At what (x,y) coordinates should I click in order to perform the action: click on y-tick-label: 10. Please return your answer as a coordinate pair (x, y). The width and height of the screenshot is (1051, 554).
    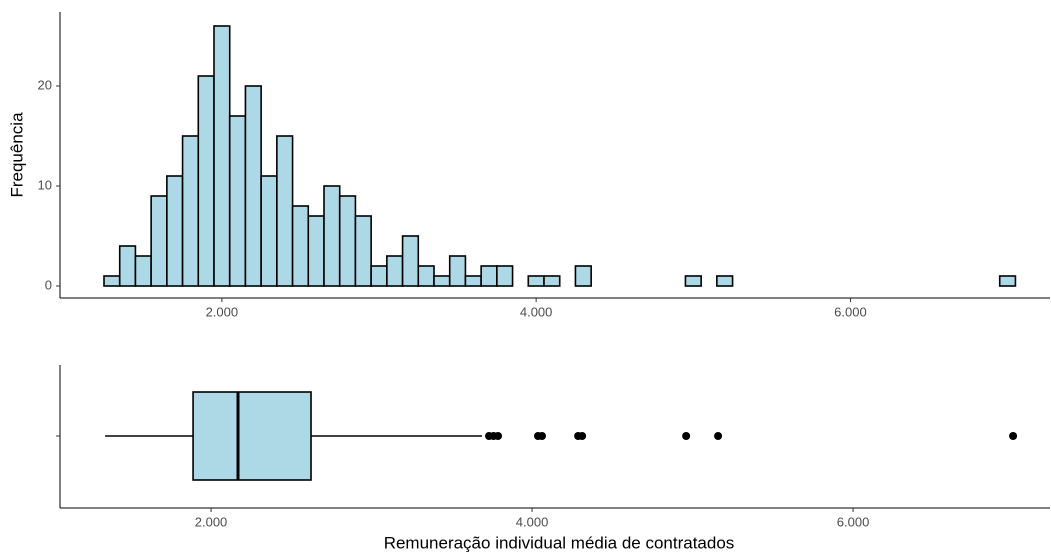
    Looking at the image, I should click on (45, 184).